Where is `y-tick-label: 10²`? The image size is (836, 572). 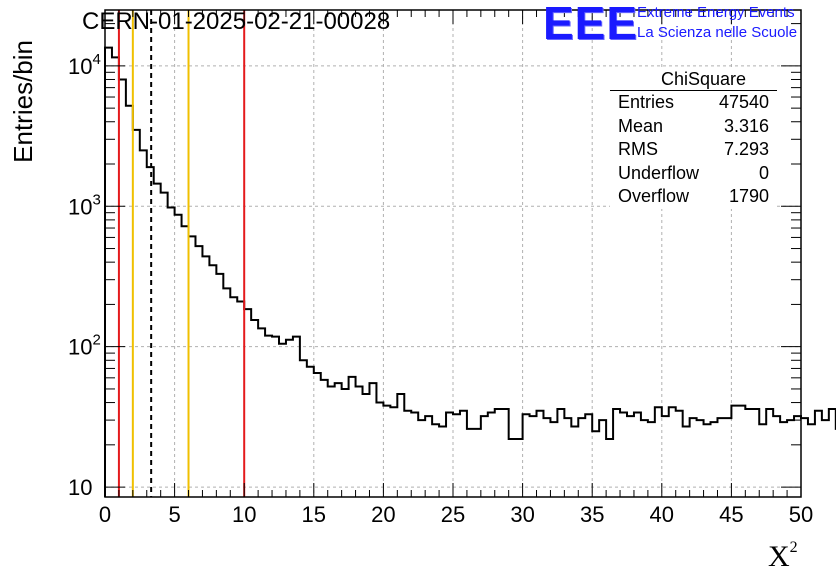 y-tick-label: 10² is located at coordinates (84, 346).